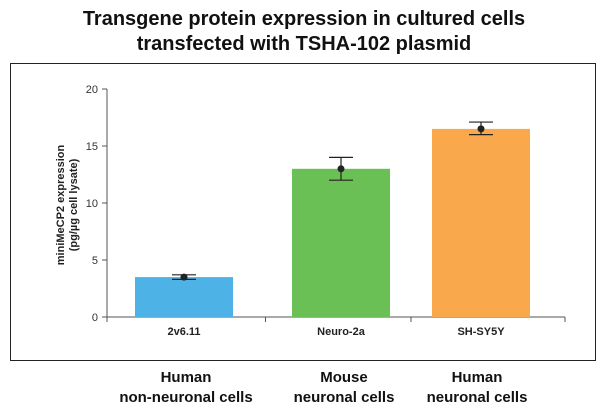 The height and width of the screenshot is (416, 608). I want to click on mean-point-Neuro-2a, so click(341, 169).